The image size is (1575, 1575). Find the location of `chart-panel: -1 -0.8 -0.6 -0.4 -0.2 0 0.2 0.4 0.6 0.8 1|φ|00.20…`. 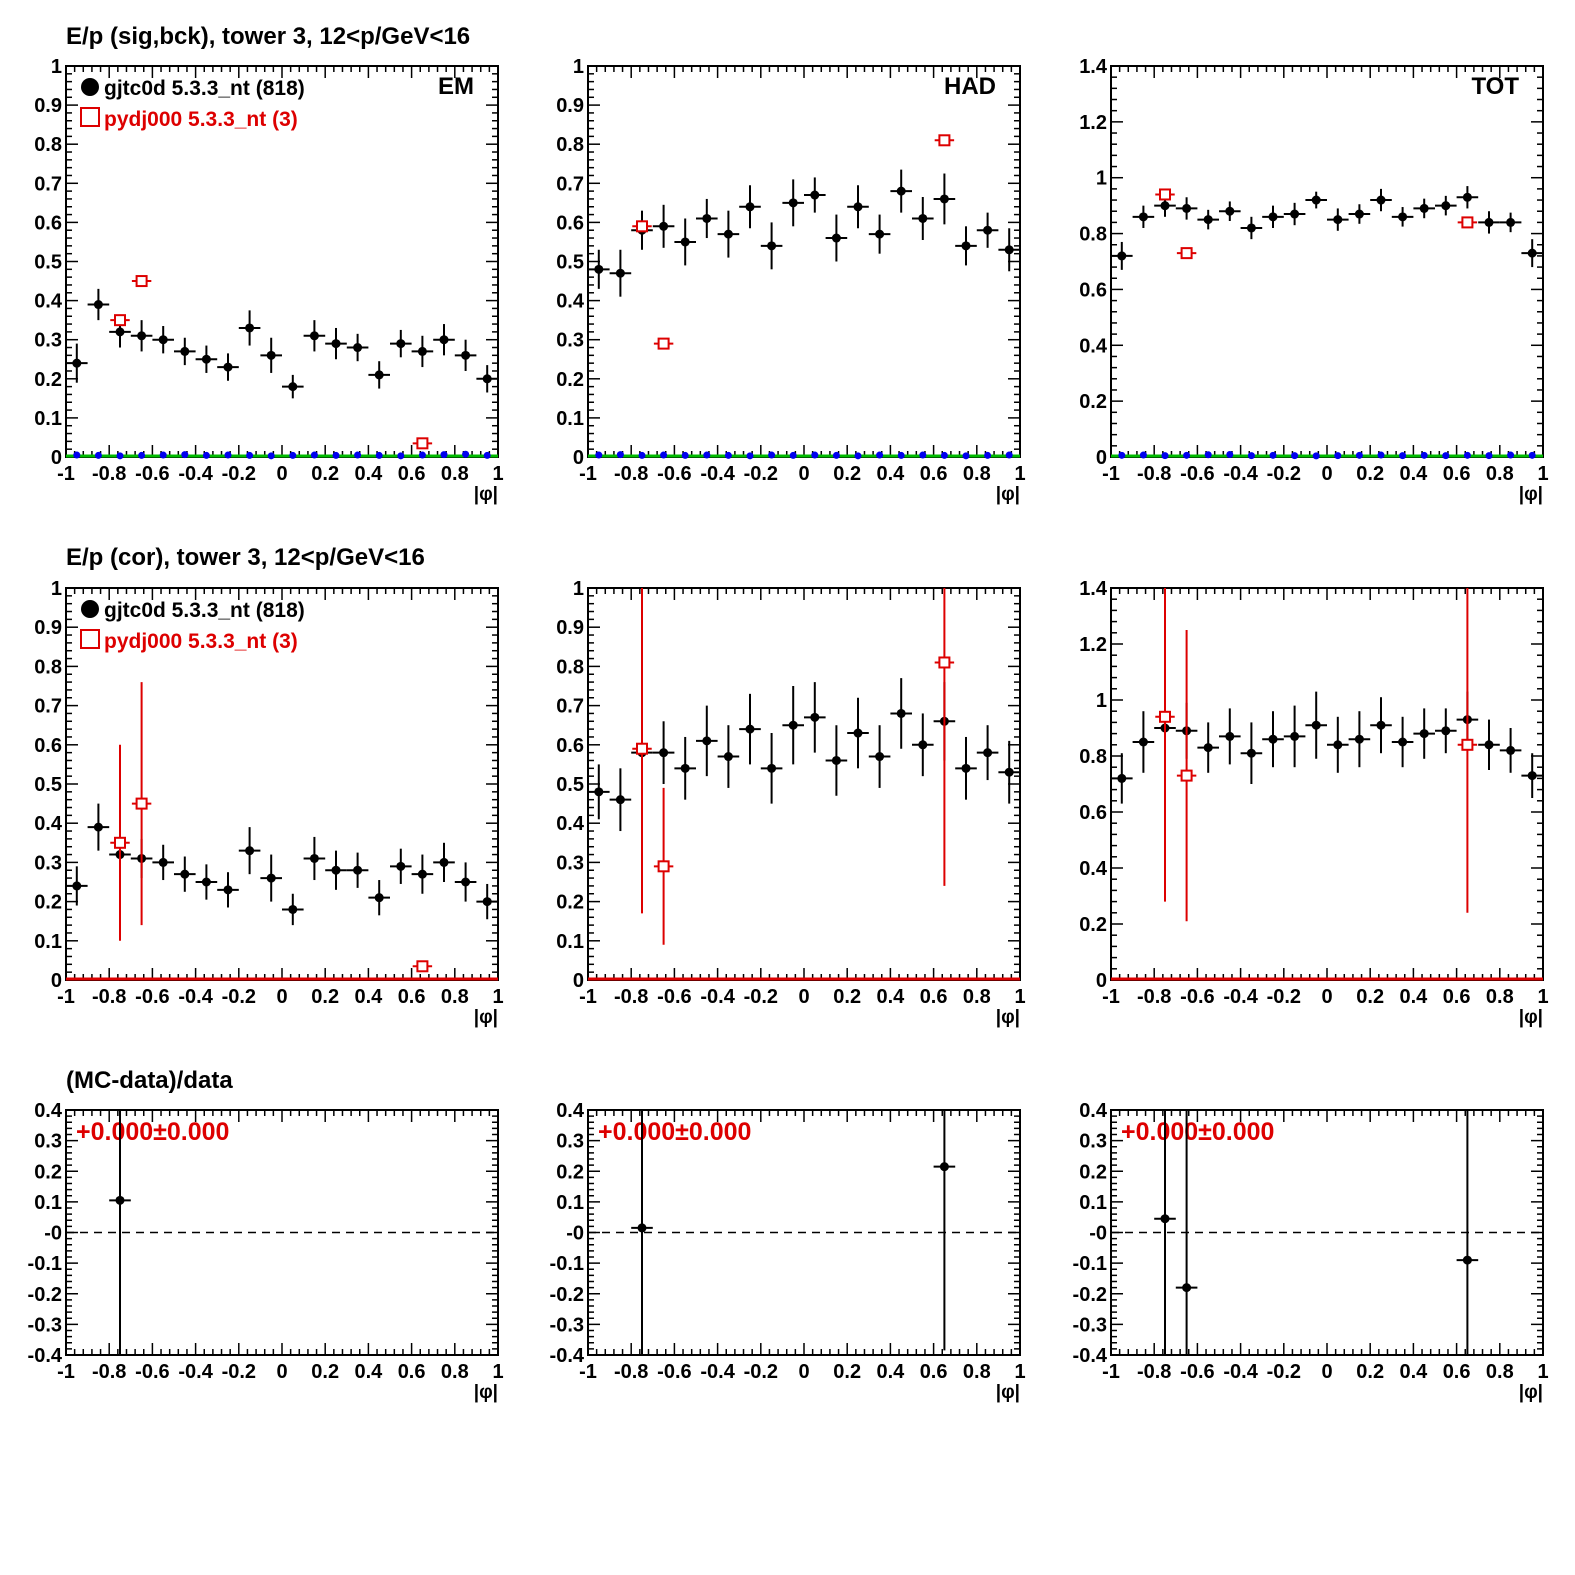

chart-panel: -1 -0.8 -0.6 -0.4 -0.2 0 0.2 0.4 0.6 0.8 1|φ|00.20… is located at coordinates (1313, 280).